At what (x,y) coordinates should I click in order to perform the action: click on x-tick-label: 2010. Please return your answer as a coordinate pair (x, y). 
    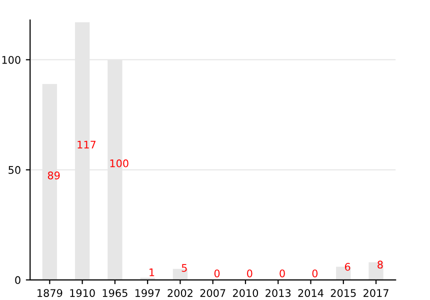
    Looking at the image, I should click on (245, 293).